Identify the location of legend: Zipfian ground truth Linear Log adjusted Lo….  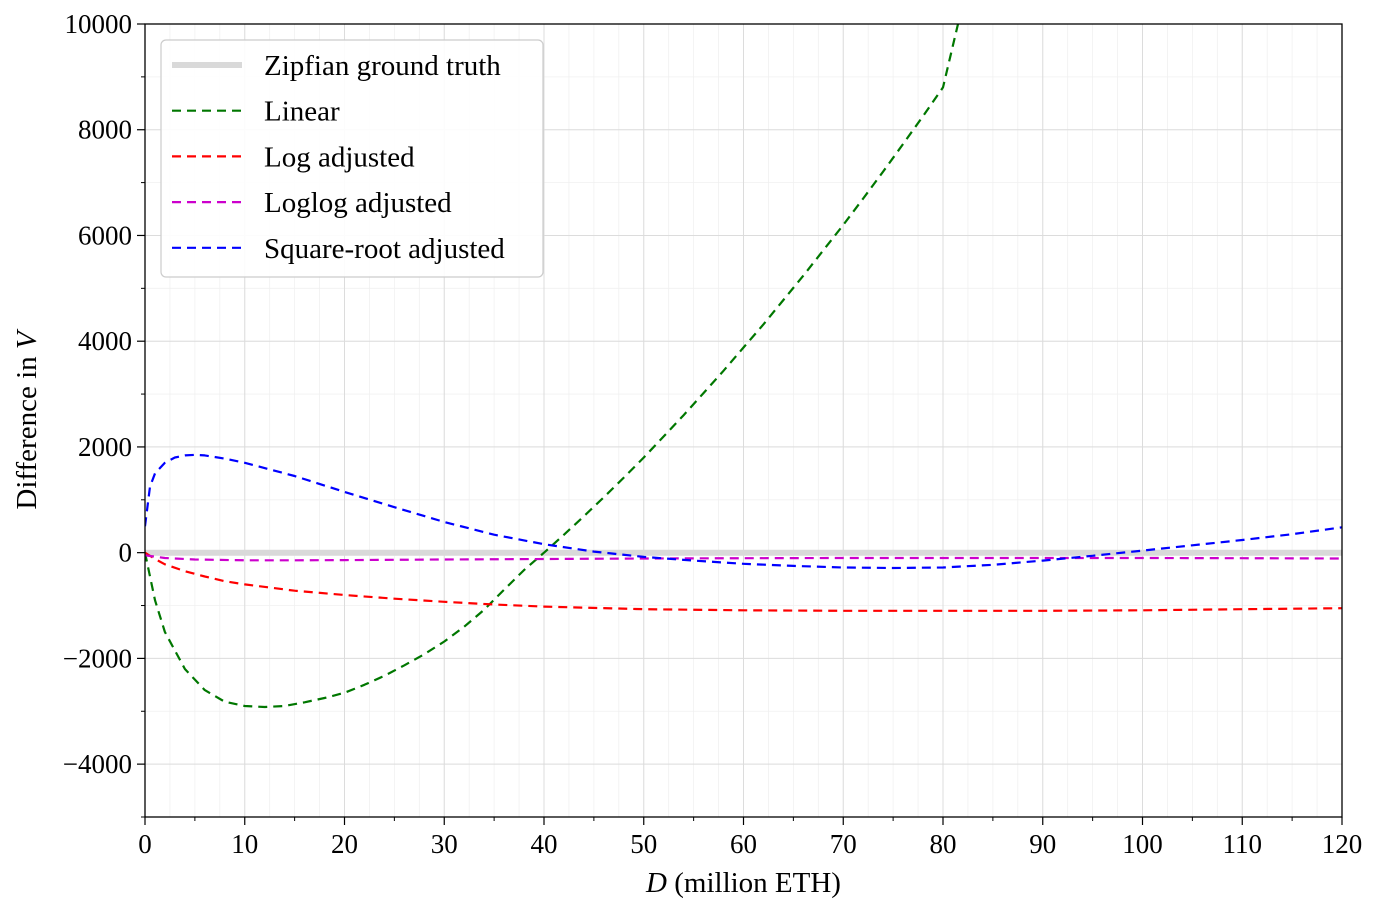
(352, 158).